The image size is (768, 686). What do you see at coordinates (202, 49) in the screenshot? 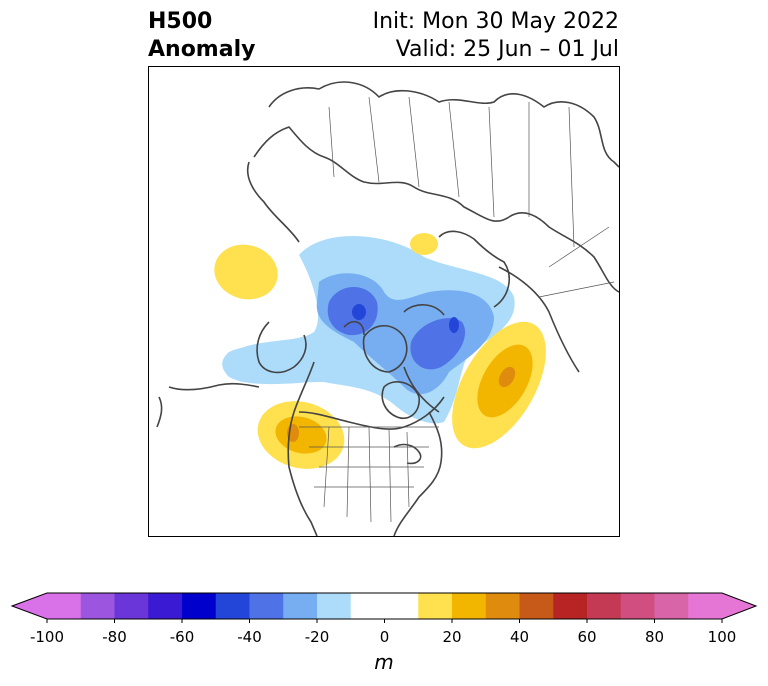
I see `title-field: Anomaly` at bounding box center [202, 49].